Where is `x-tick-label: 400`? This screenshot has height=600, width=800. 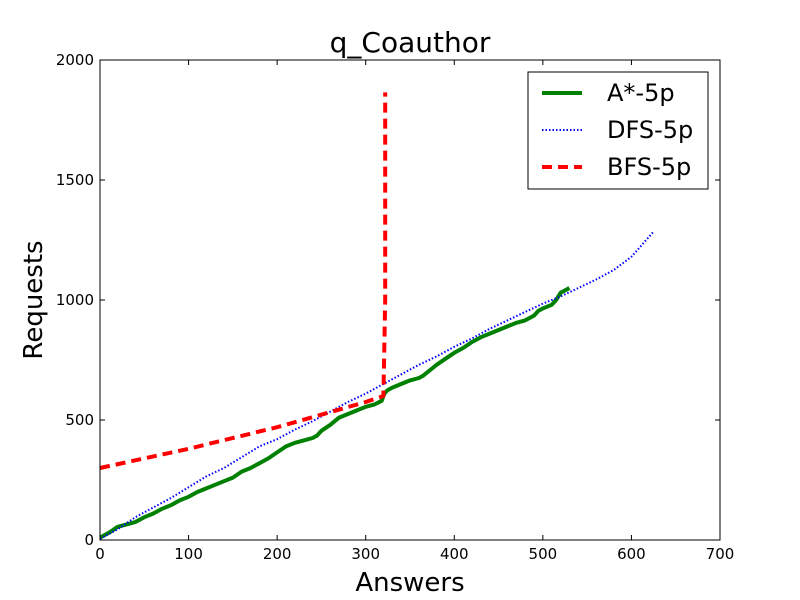
x-tick-label: 400 is located at coordinates (454, 554).